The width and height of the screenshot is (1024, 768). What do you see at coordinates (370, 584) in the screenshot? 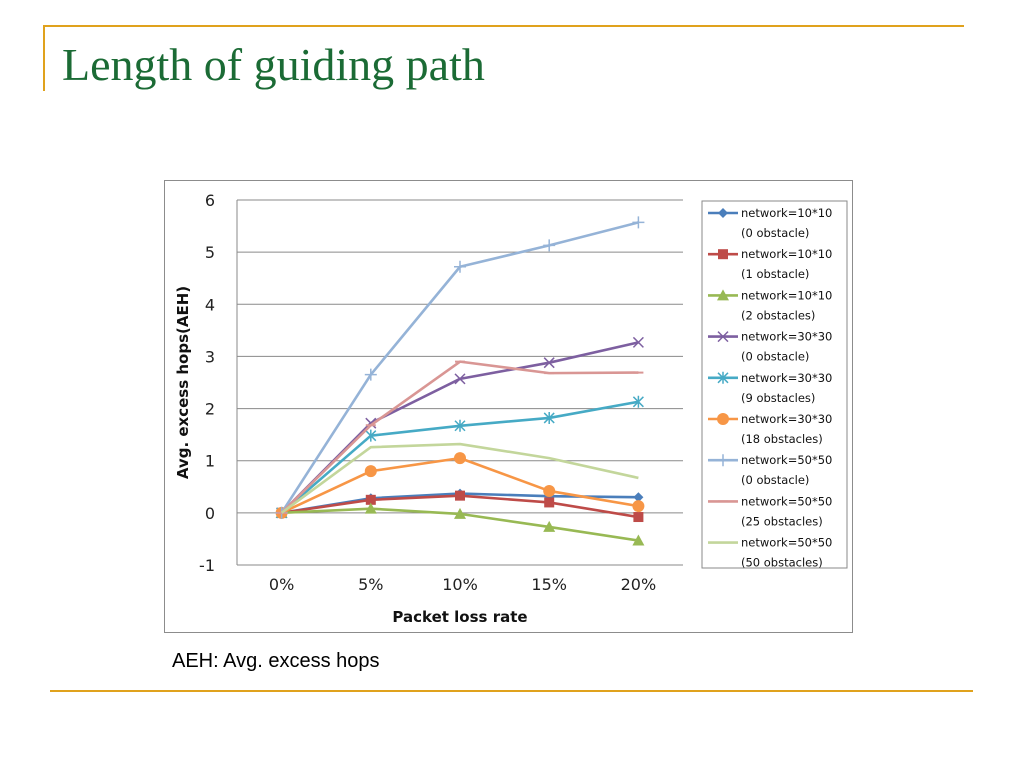
I see `x-tick-label: 5%` at bounding box center [370, 584].